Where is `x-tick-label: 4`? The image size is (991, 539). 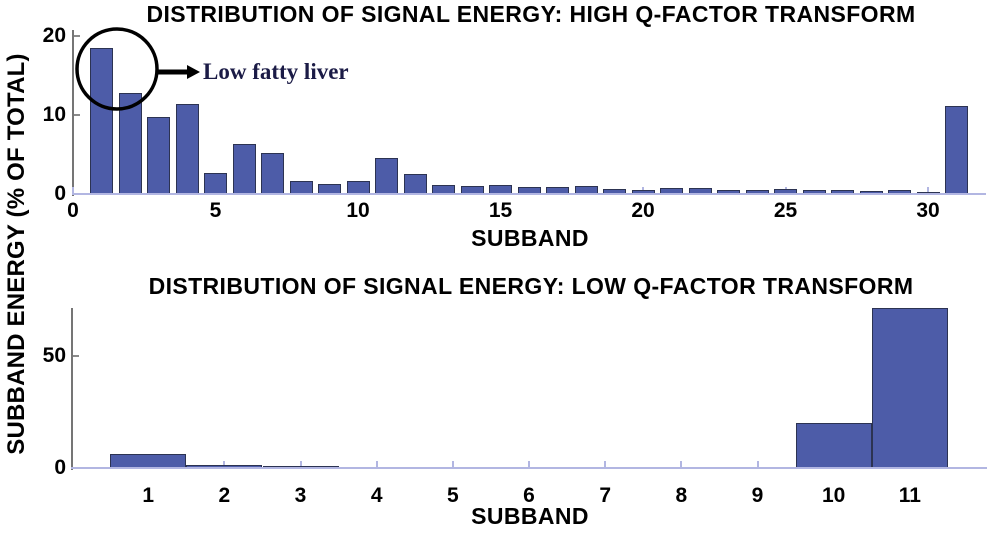 x-tick-label: 4 is located at coordinates (376, 495).